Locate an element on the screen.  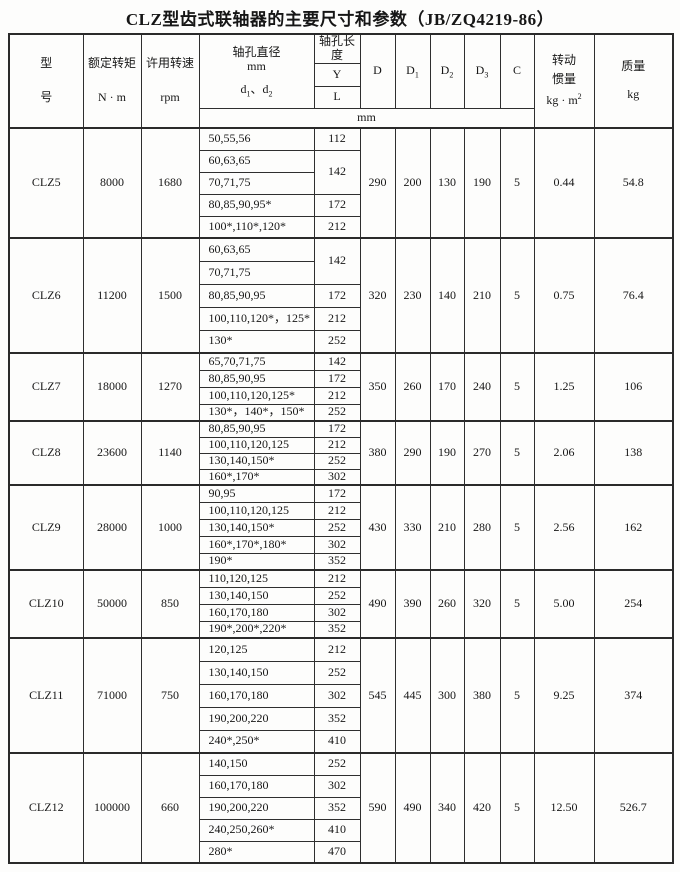
bore-cell: 80,85,90,95* is located at coordinates (256, 205).